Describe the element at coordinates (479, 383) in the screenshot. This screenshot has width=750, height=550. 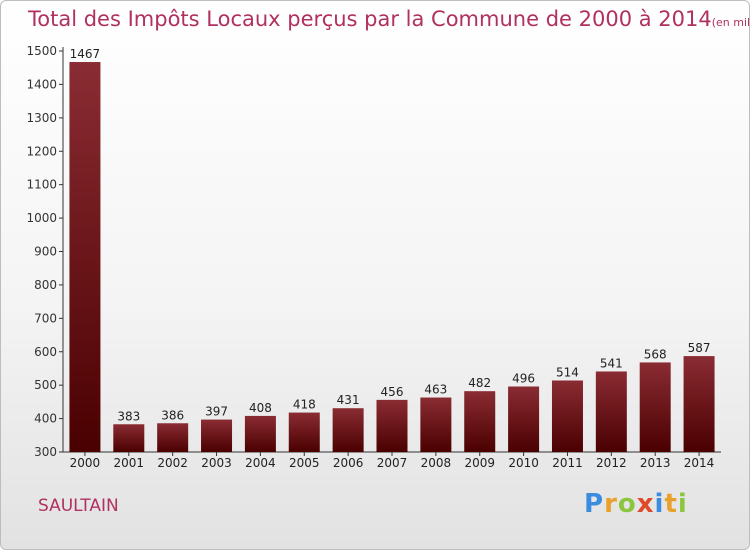
I see `data-label: 482` at that location.